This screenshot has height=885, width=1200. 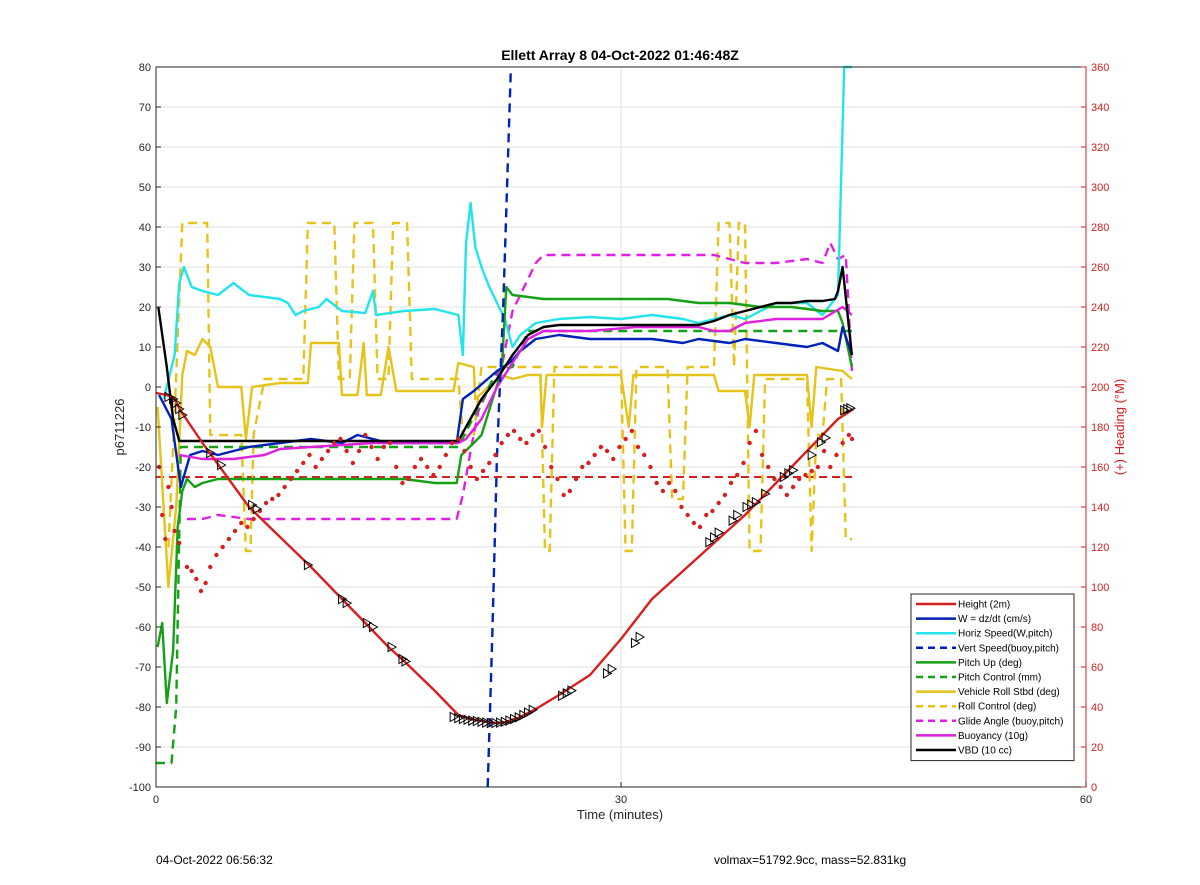 What do you see at coordinates (620, 55) in the screenshot?
I see `chart-title: Ellett Array 8 04-Oct-2022 01:46:48Z` at bounding box center [620, 55].